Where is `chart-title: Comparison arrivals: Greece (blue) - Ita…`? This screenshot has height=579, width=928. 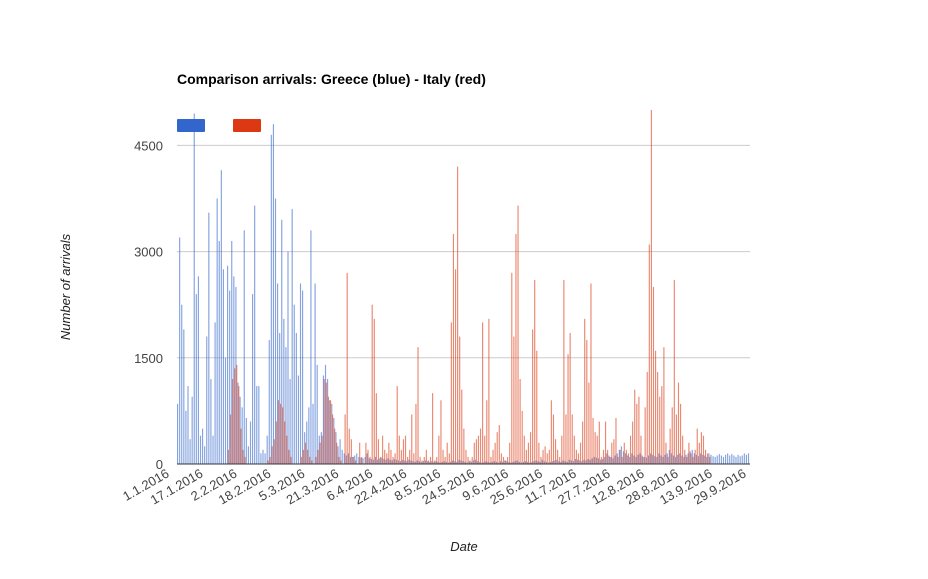 chart-title: Comparison arrivals: Greece (blue) - Ita… is located at coordinates (331, 79).